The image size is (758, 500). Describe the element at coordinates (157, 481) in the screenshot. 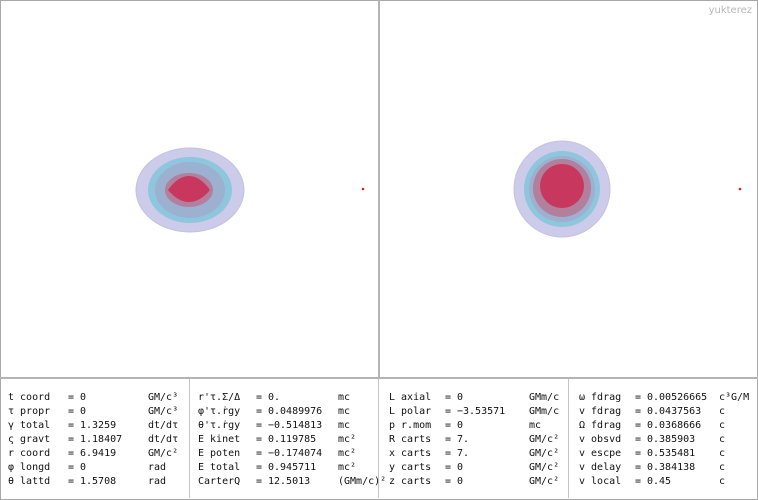

I see `readout-unit: rad` at that location.